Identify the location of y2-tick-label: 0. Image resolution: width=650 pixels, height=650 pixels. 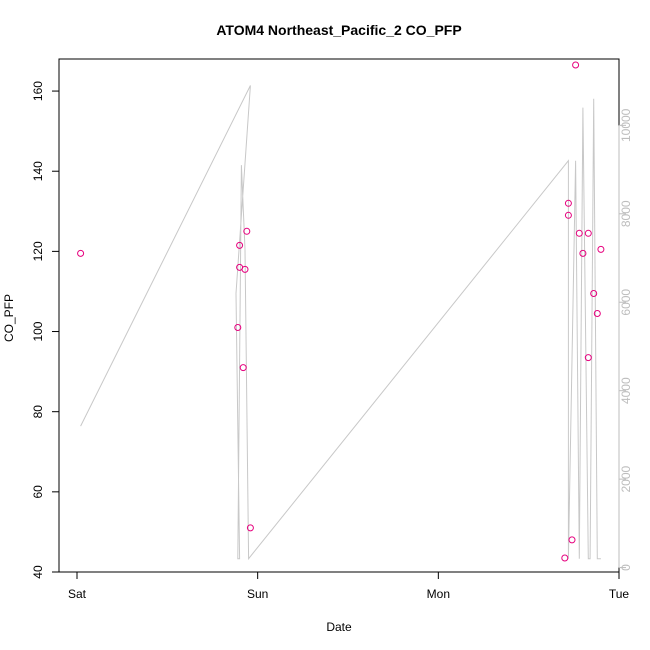
(626, 567).